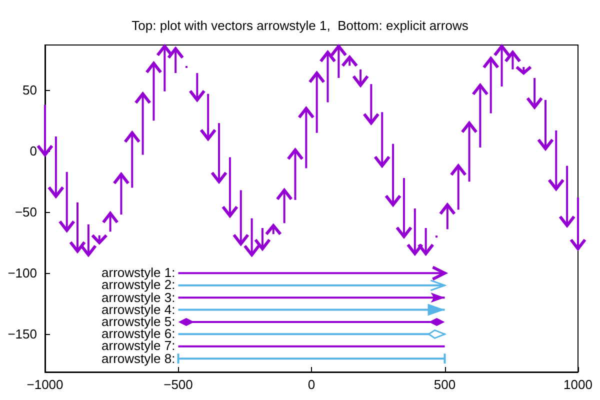  What do you see at coordinates (33, 151) in the screenshot?
I see `y-tick-label: 0` at bounding box center [33, 151].